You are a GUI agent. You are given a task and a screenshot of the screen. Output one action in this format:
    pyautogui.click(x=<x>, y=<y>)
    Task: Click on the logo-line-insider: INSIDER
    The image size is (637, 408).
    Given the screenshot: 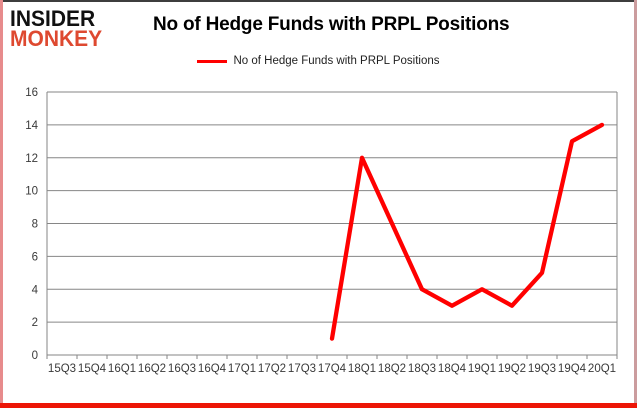 What is the action you would take?
    pyautogui.click(x=53, y=19)
    